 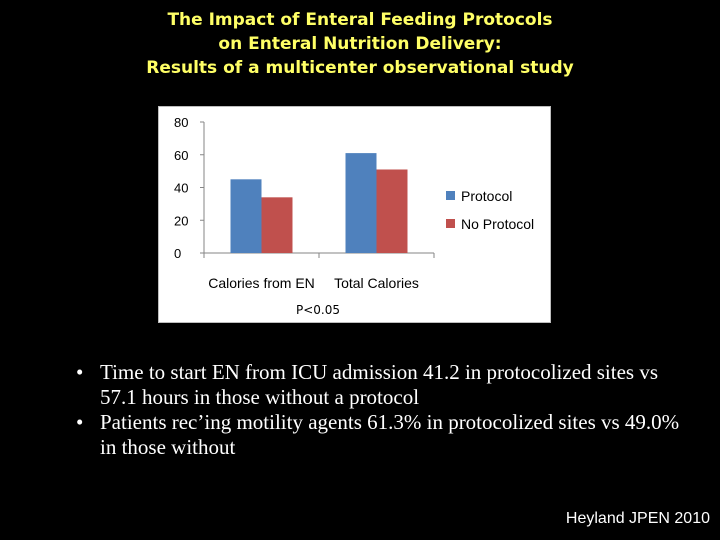 What do you see at coordinates (181, 122) in the screenshot?
I see `y-tick-label: 80` at bounding box center [181, 122].